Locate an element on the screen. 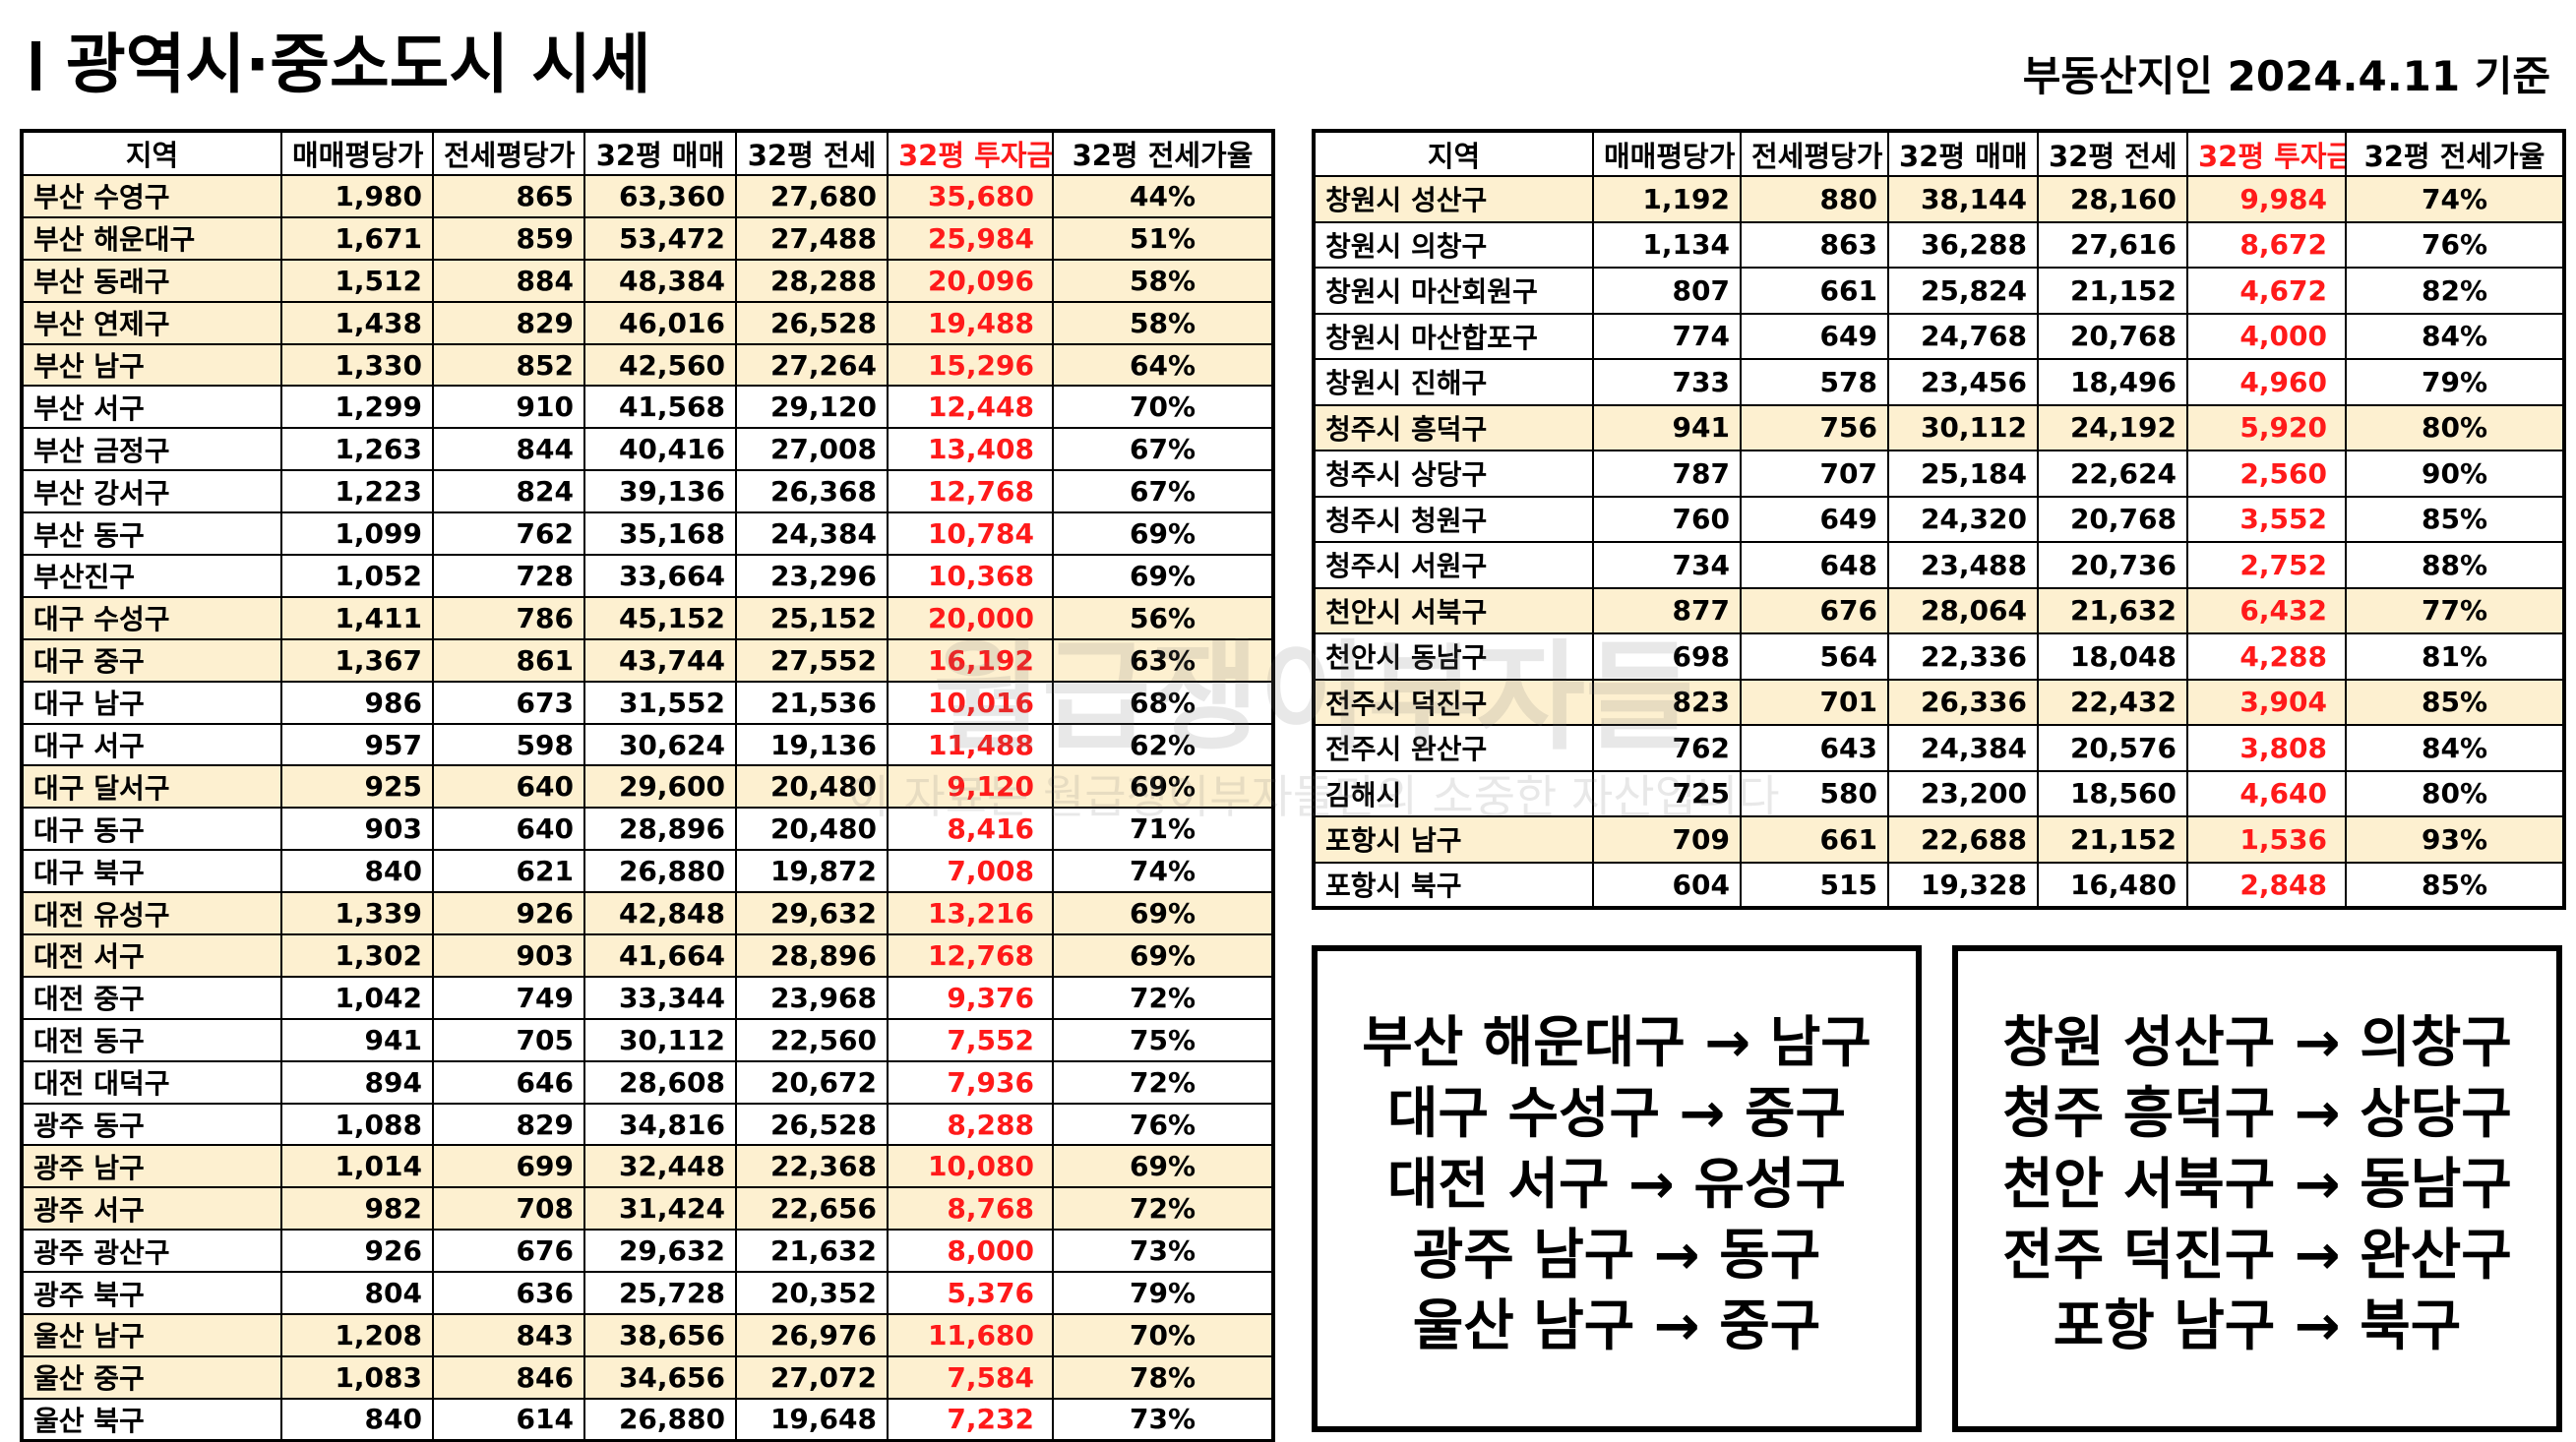 The height and width of the screenshot is (1442, 2576). jeonse-rate-32-cell: 79% is located at coordinates (1163, 1293).